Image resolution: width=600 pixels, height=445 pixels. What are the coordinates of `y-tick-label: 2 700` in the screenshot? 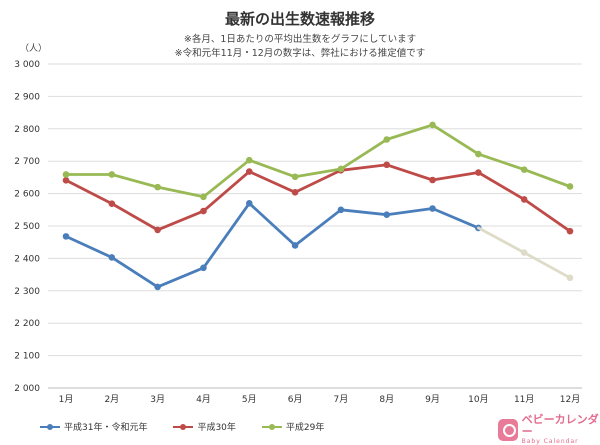 It's located at (27, 162).